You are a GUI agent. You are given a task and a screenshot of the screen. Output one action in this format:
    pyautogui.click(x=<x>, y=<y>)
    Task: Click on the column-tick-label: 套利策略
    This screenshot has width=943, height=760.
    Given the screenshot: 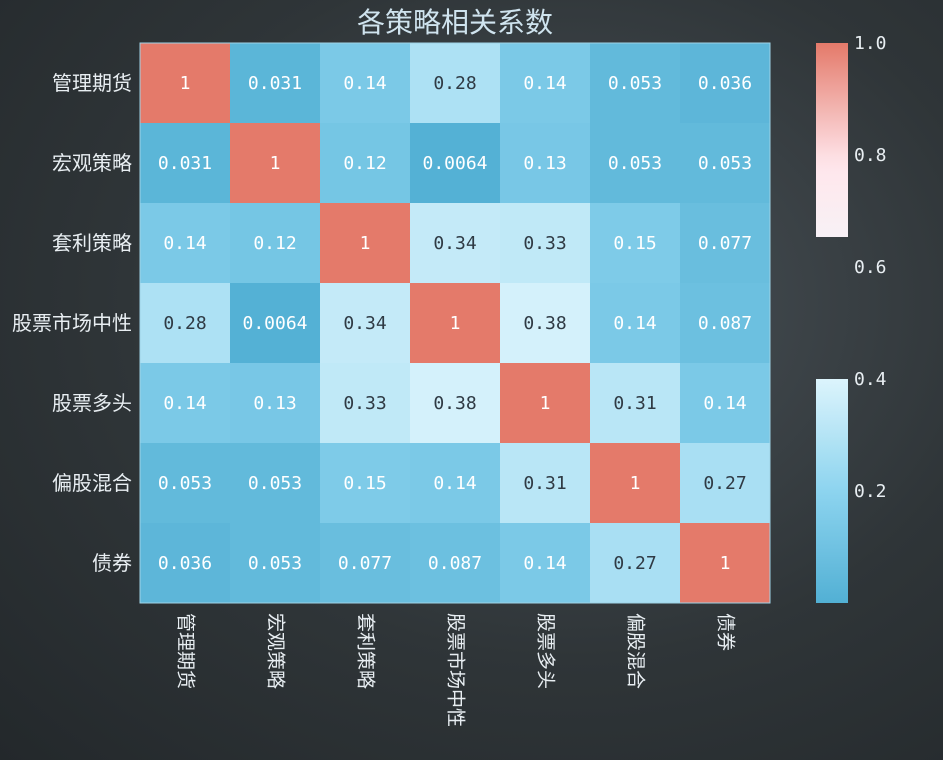 What is the action you would take?
    pyautogui.click(x=366, y=651)
    